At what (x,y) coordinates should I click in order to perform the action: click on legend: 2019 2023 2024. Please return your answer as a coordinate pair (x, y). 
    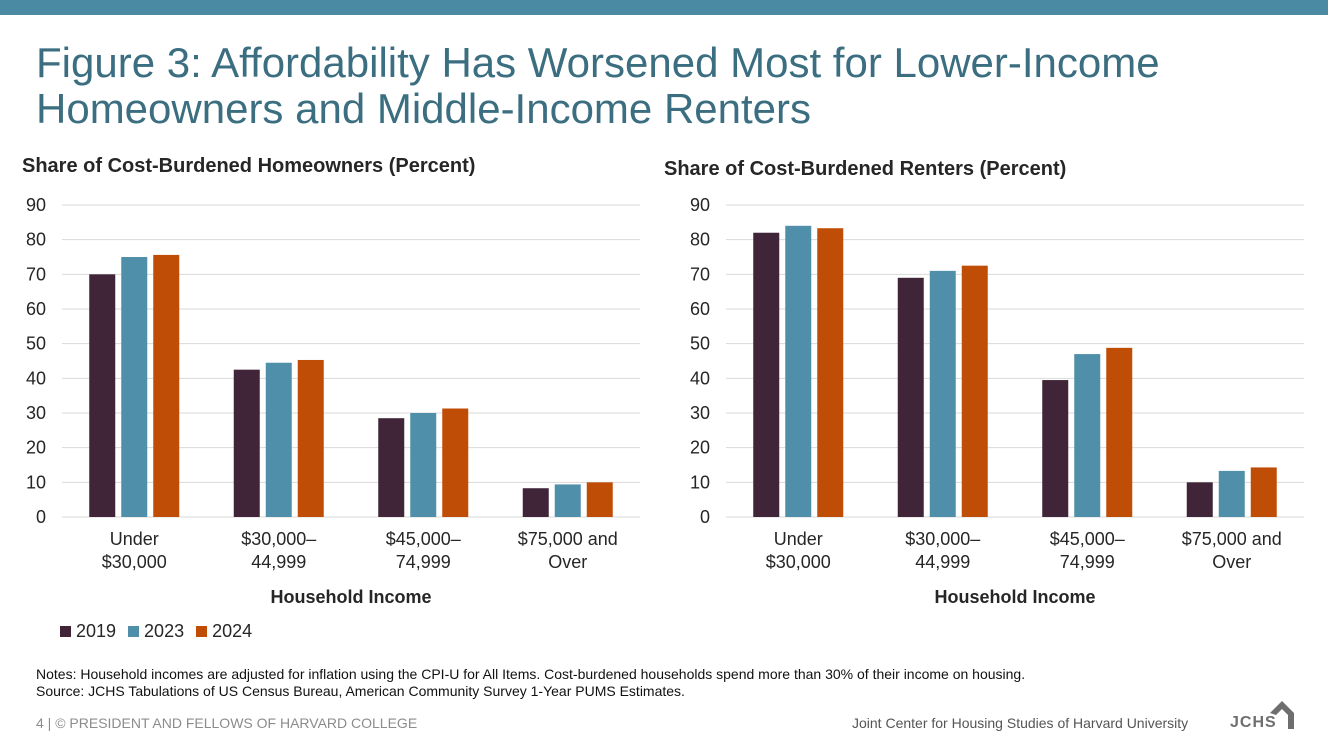
    Looking at the image, I should click on (156, 631).